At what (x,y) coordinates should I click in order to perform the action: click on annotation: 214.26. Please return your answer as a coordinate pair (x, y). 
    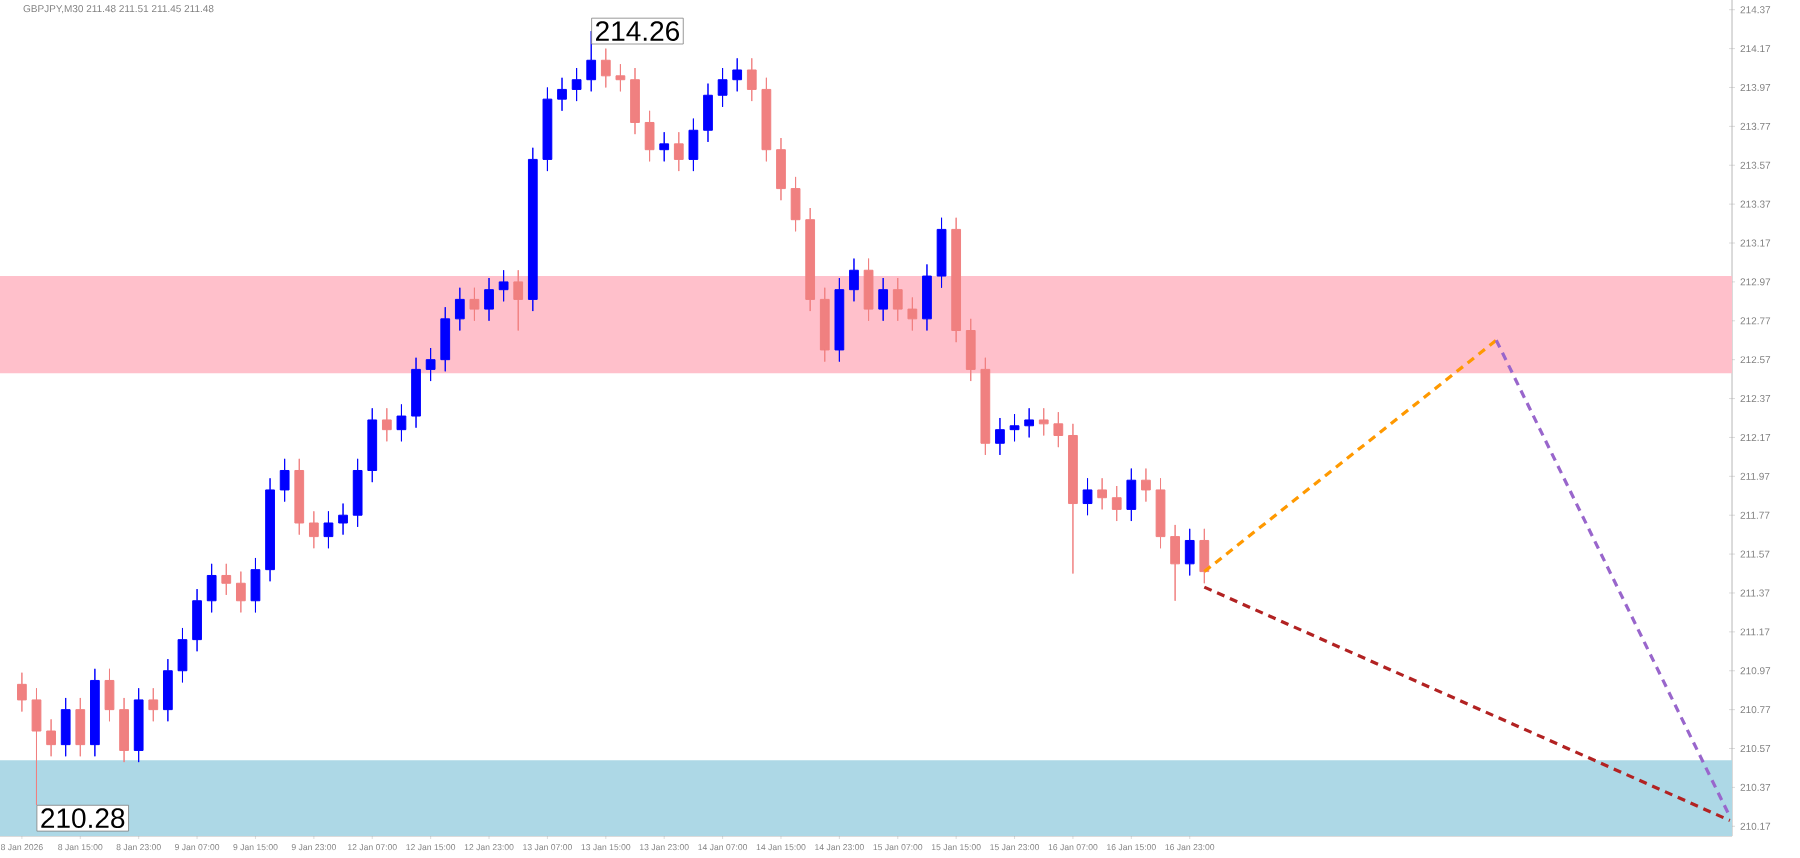
    Looking at the image, I should click on (638, 31).